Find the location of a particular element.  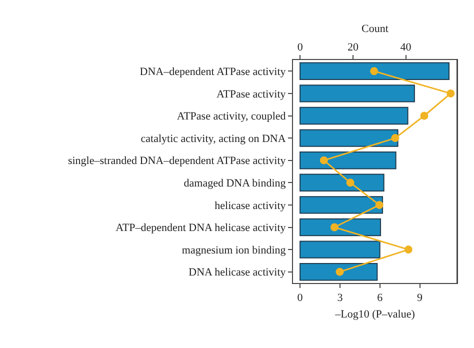

y-tick-label: single–stranded DNA–dependent ATPase activity is located at coordinates (177, 161).